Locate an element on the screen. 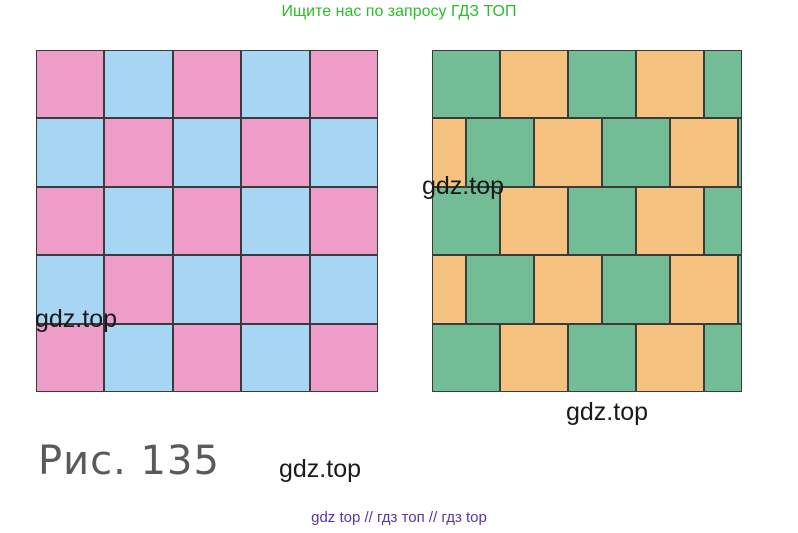 This screenshot has width=798, height=533. figure-caption: Рис. 135 is located at coordinates (129, 461).